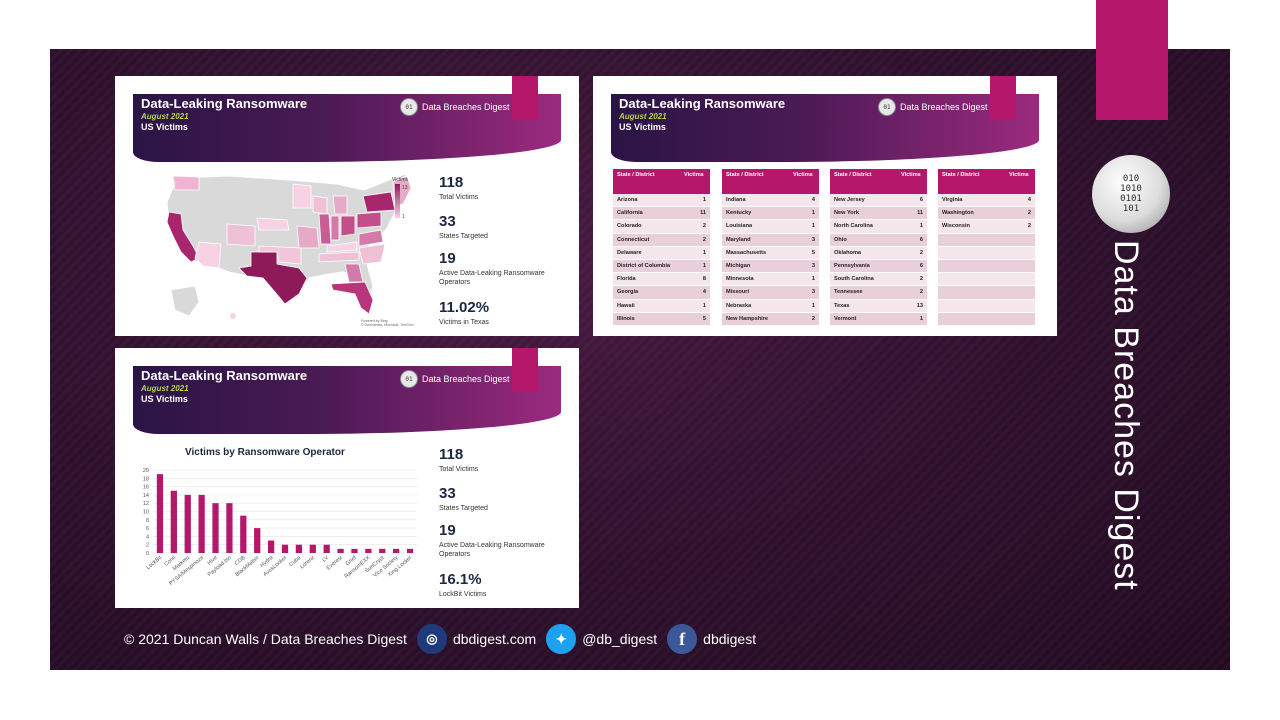  I want to click on footer-facebook-link: dbdigest, so click(730, 639).